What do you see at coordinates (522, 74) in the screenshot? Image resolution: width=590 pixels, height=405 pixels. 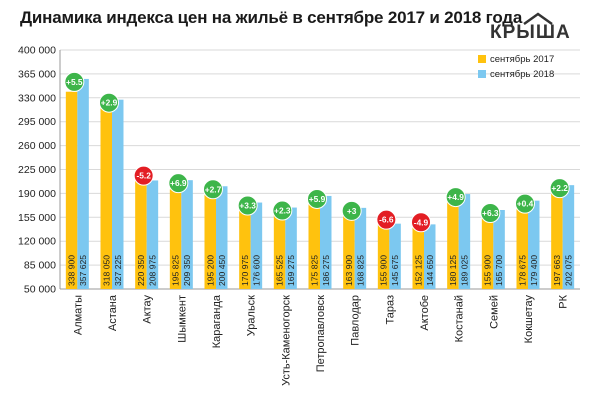 I see `legend-label: сентябрь 2018` at bounding box center [522, 74].